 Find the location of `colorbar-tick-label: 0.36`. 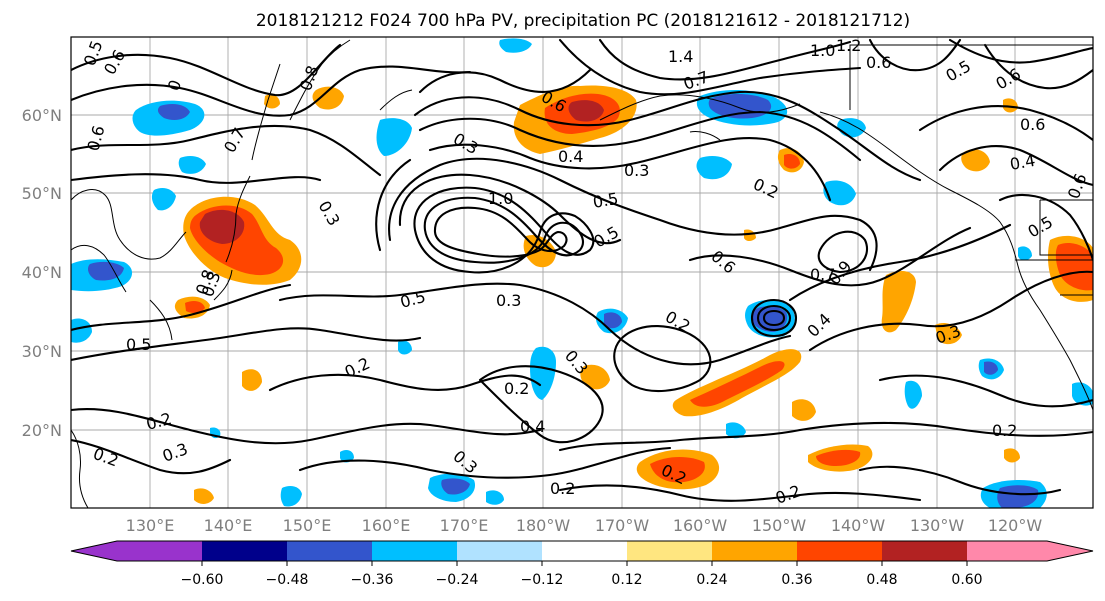

colorbar-tick-label: 0.36 is located at coordinates (796, 580).